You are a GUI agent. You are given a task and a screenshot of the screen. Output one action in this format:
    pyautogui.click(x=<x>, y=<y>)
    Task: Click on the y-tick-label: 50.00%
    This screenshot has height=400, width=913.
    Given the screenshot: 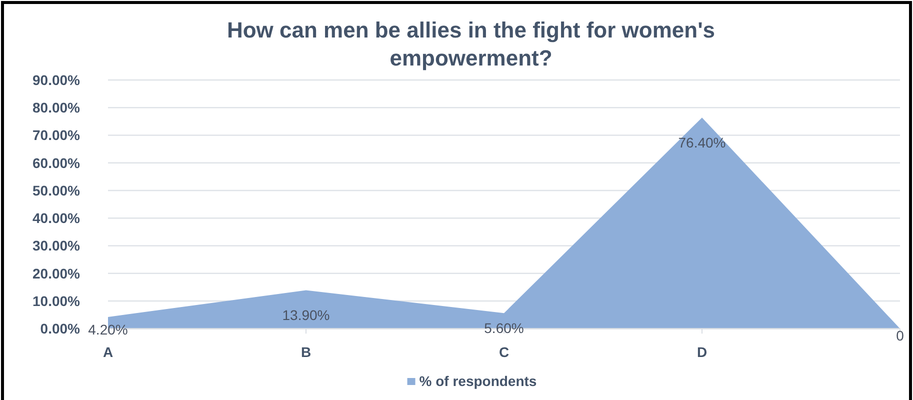 What is the action you would take?
    pyautogui.click(x=56, y=190)
    